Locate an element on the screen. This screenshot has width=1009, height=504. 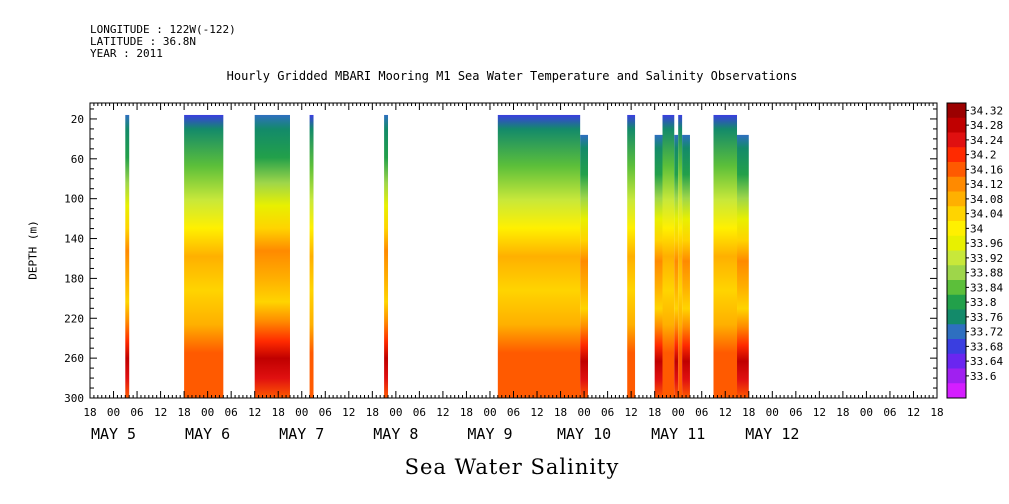
colorbar-label: 34 is located at coordinates (977, 228).